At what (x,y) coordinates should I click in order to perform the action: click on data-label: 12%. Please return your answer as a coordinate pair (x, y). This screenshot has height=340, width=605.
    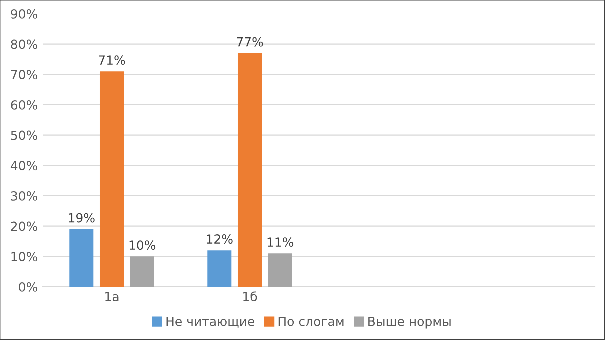
    Looking at the image, I should click on (220, 239).